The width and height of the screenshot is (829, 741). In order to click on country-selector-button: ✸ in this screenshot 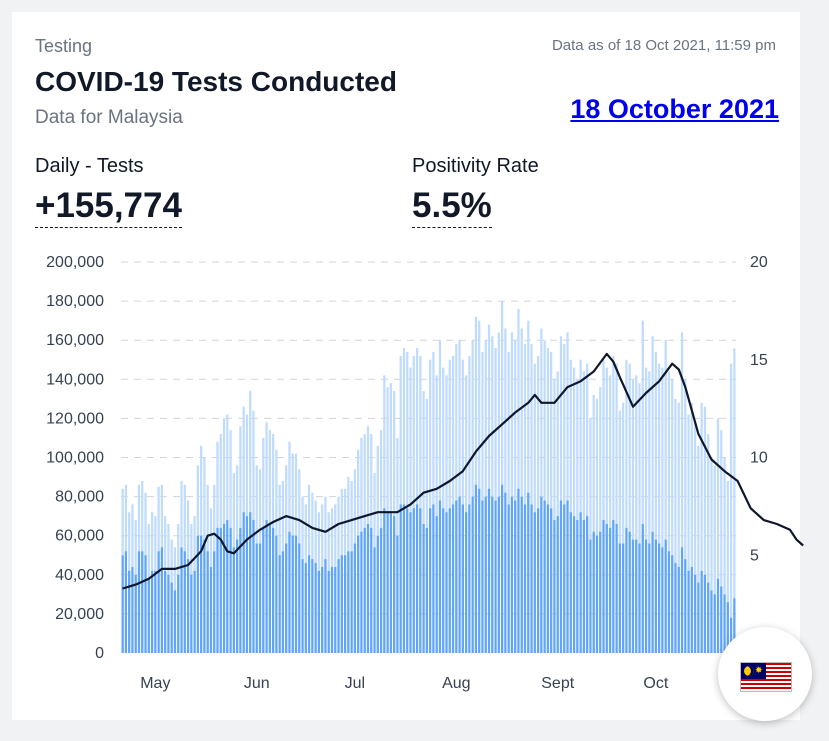, I will do `click(765, 674)`.